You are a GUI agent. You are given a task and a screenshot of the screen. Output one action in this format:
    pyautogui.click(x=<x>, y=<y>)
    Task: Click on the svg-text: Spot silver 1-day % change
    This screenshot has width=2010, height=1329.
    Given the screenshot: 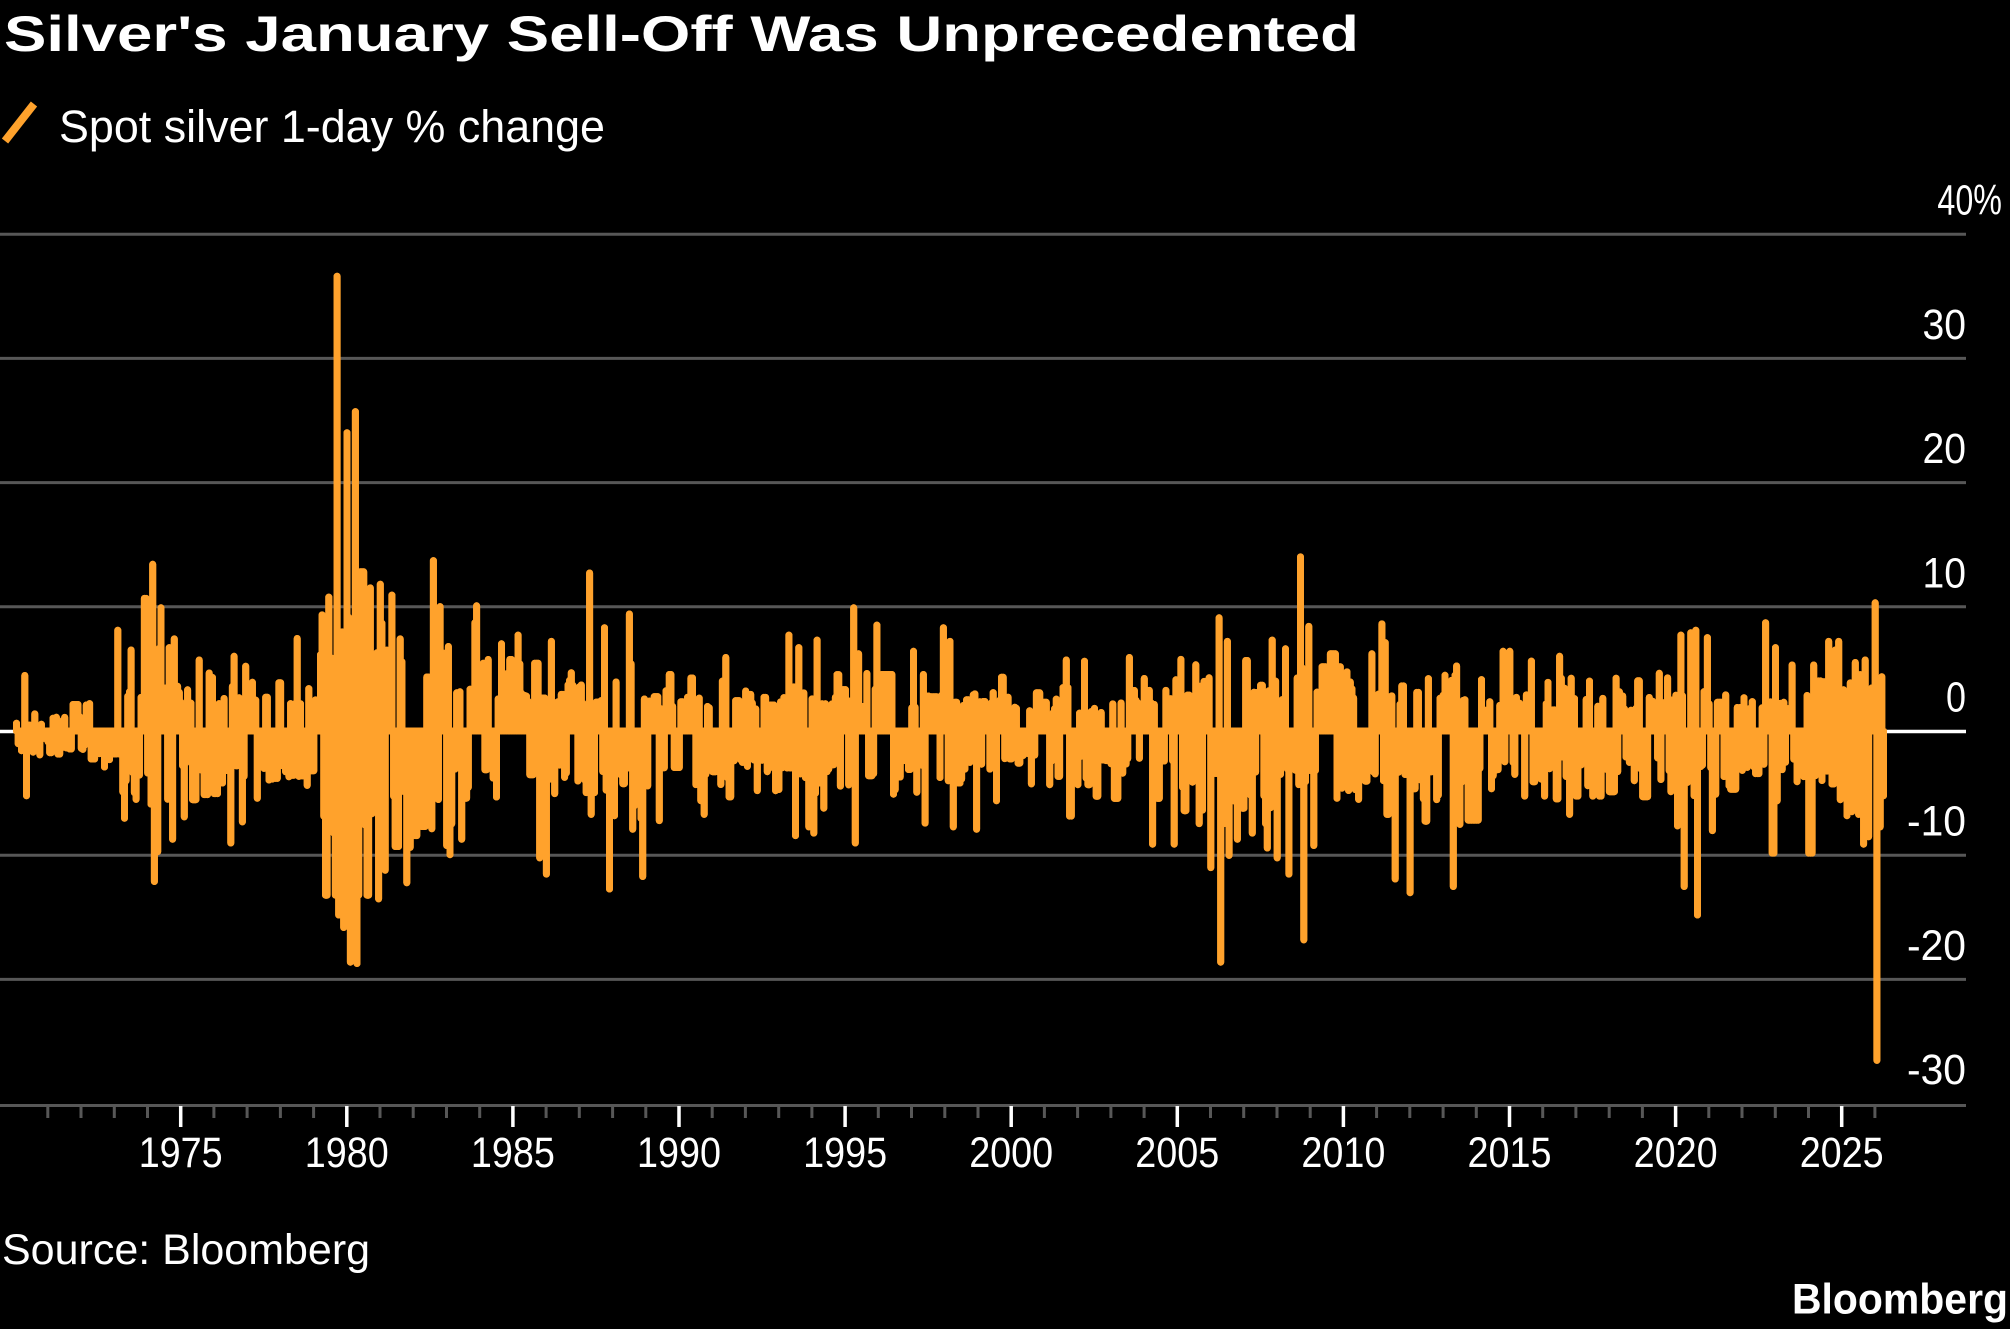 What is the action you would take?
    pyautogui.click(x=332, y=126)
    